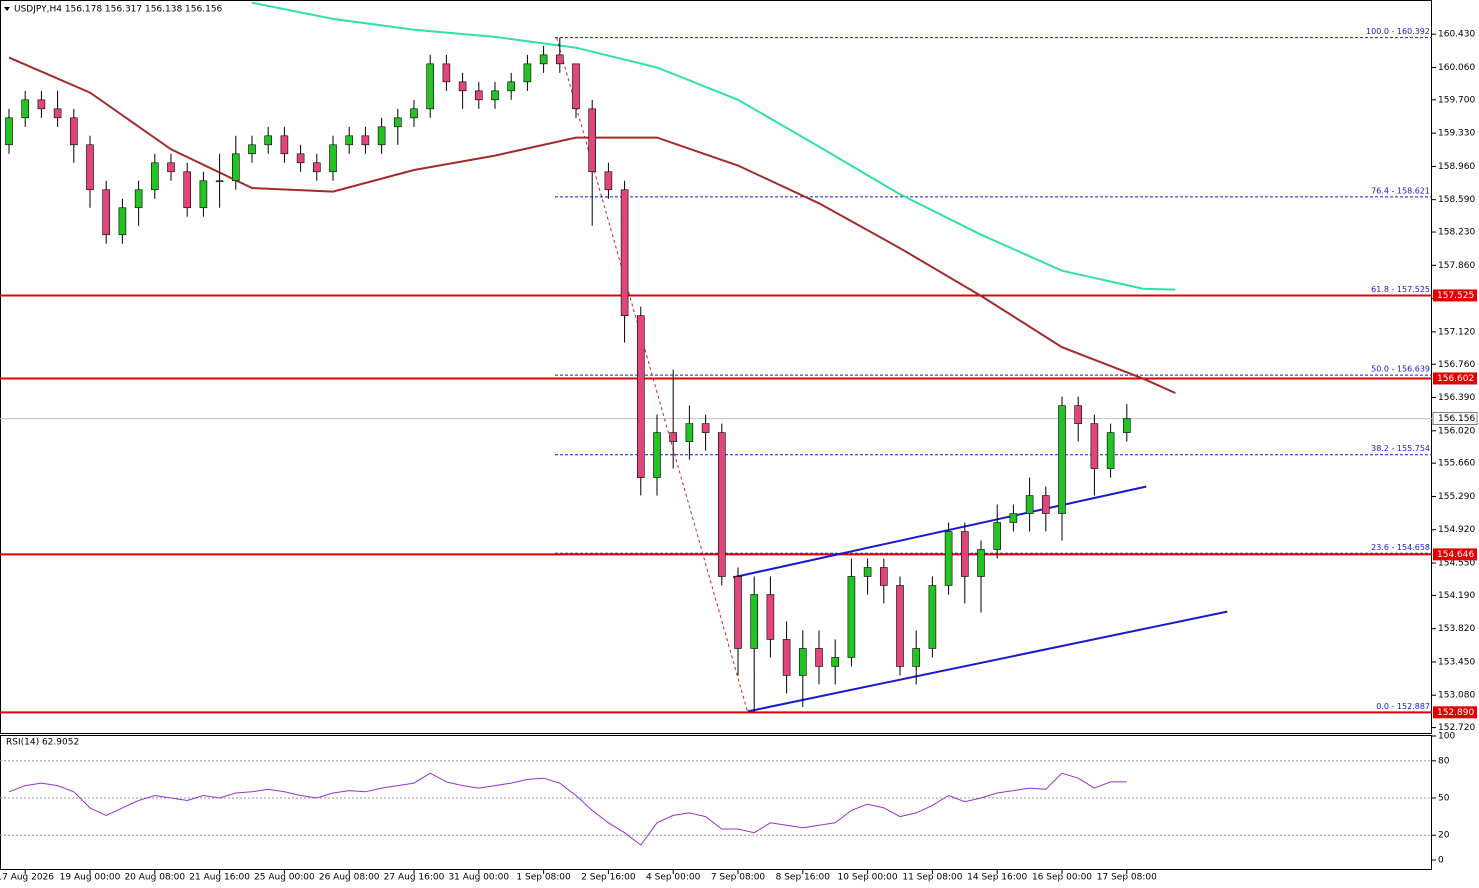  Describe the element at coordinates (1444, 799) in the screenshot. I see `rsi-tick-label: 50` at that location.